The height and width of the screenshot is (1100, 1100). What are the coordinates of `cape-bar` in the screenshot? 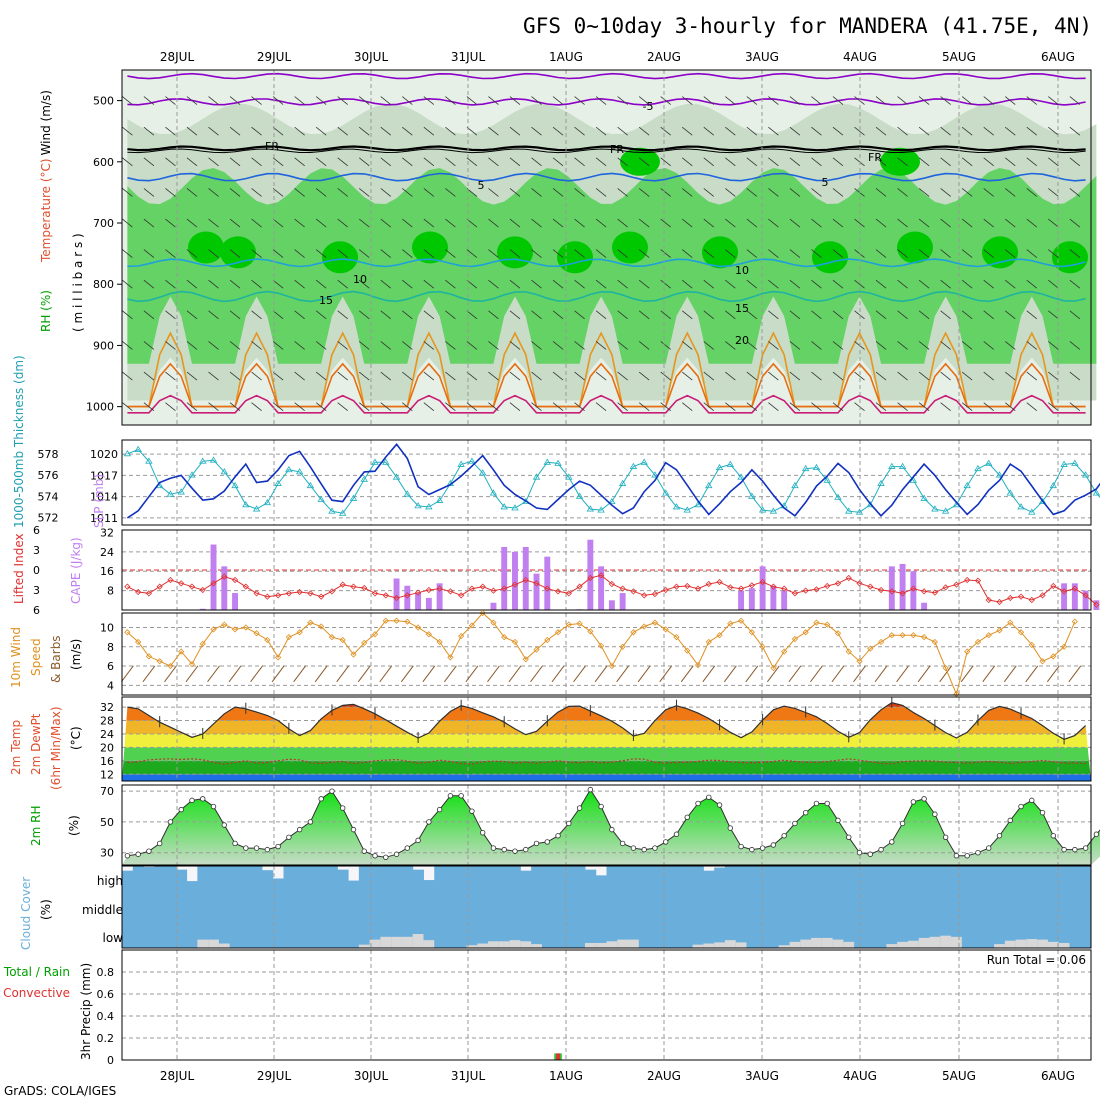 It's located at (751, 599).